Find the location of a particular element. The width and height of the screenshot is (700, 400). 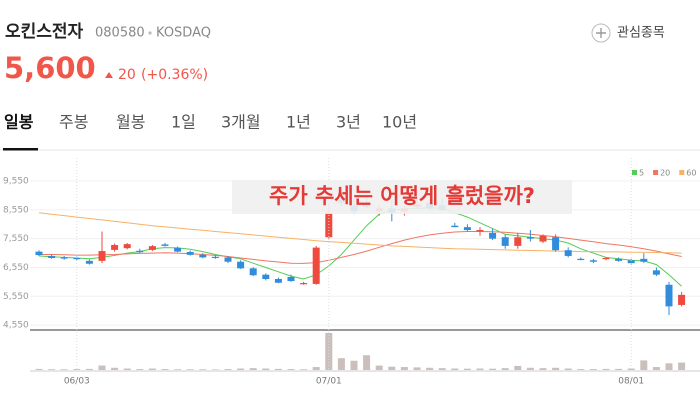

price-change: 20 is located at coordinates (127, 75).